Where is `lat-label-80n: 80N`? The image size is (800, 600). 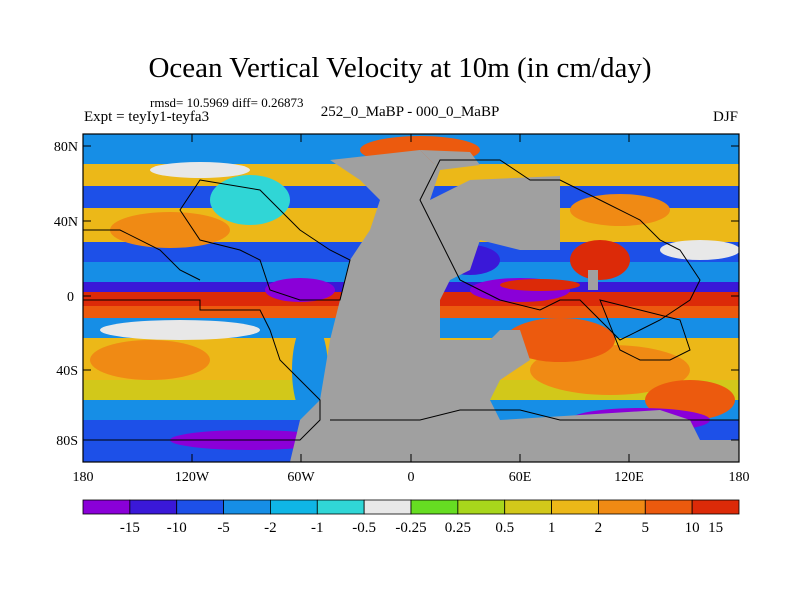 lat-label-80n: 80N is located at coordinates (66, 147).